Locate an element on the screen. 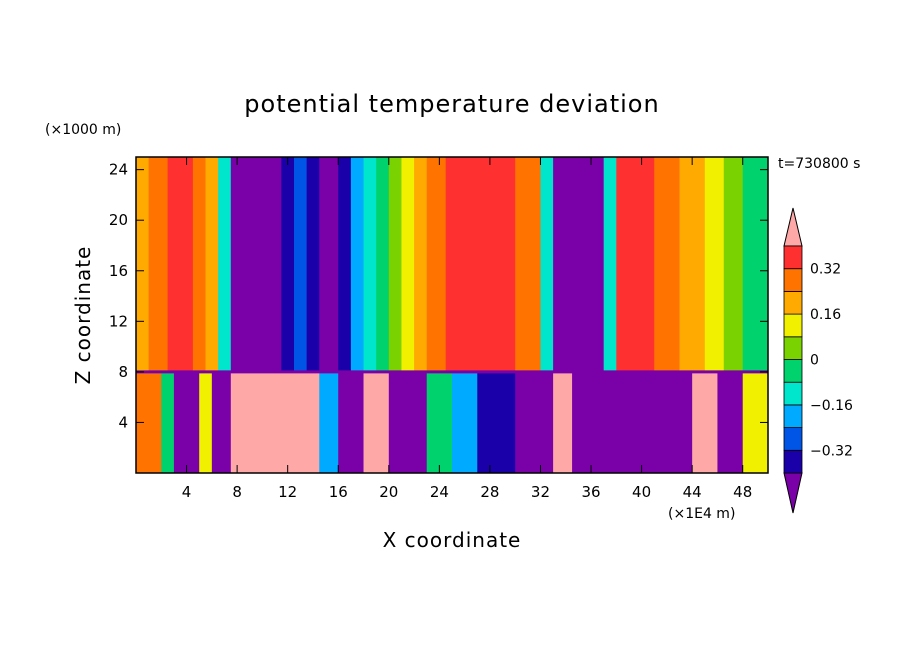 The image size is (904, 654). colorbar-label: −0.32 is located at coordinates (831, 451).